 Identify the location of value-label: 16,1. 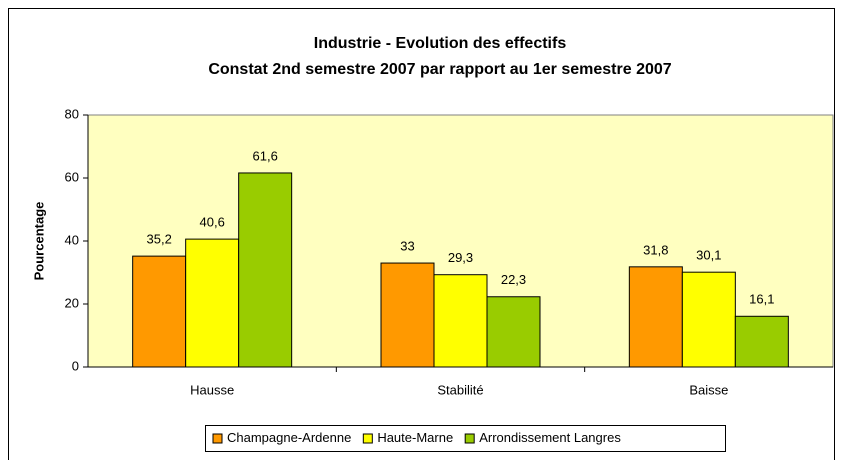
(761, 299).